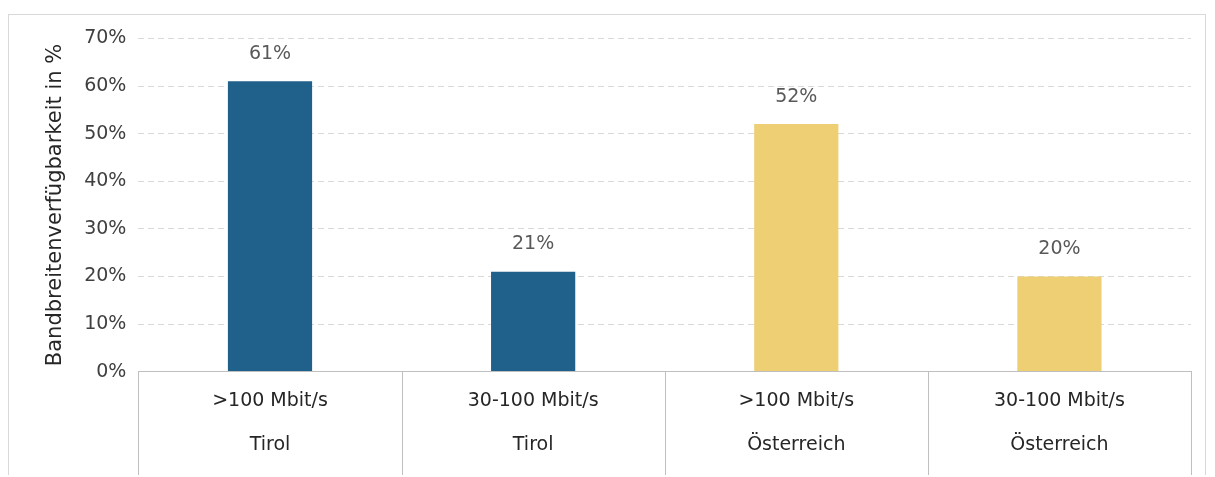 The width and height of the screenshot is (1215, 477). What do you see at coordinates (111, 369) in the screenshot?
I see `y-tick-label: 0%` at bounding box center [111, 369].